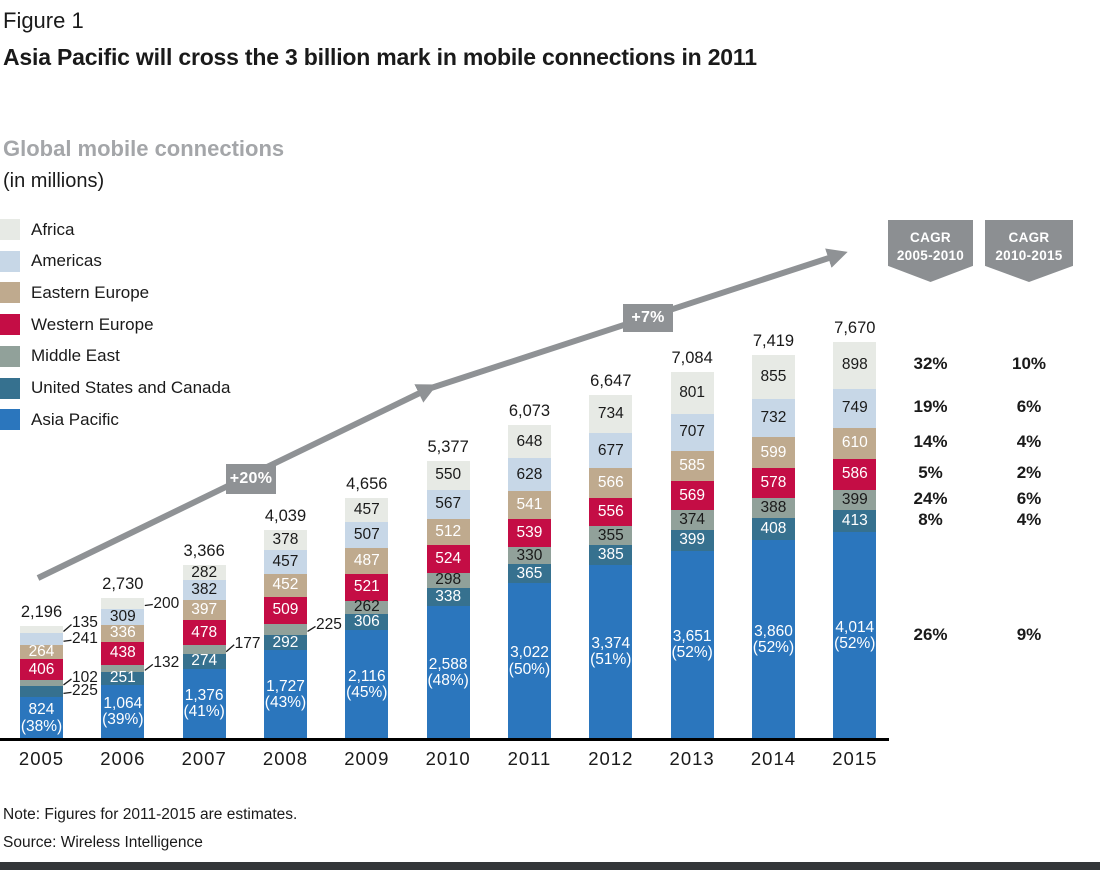 This screenshot has height=872, width=1100. What do you see at coordinates (773, 483) in the screenshot?
I see `segment-value-label: 578` at bounding box center [773, 483].